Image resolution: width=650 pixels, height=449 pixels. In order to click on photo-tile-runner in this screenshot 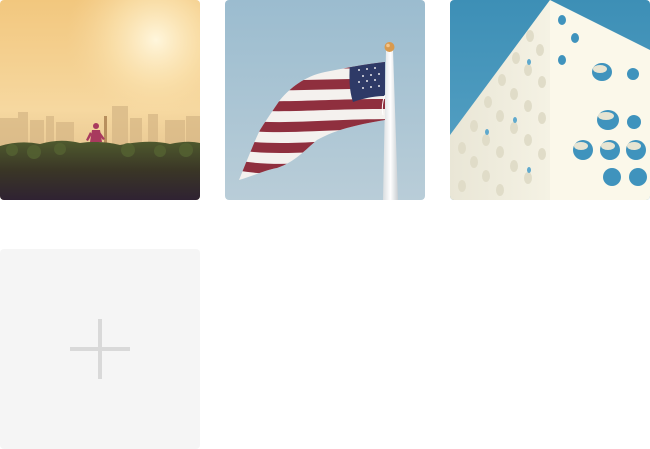, I will do `click(100, 100)`.